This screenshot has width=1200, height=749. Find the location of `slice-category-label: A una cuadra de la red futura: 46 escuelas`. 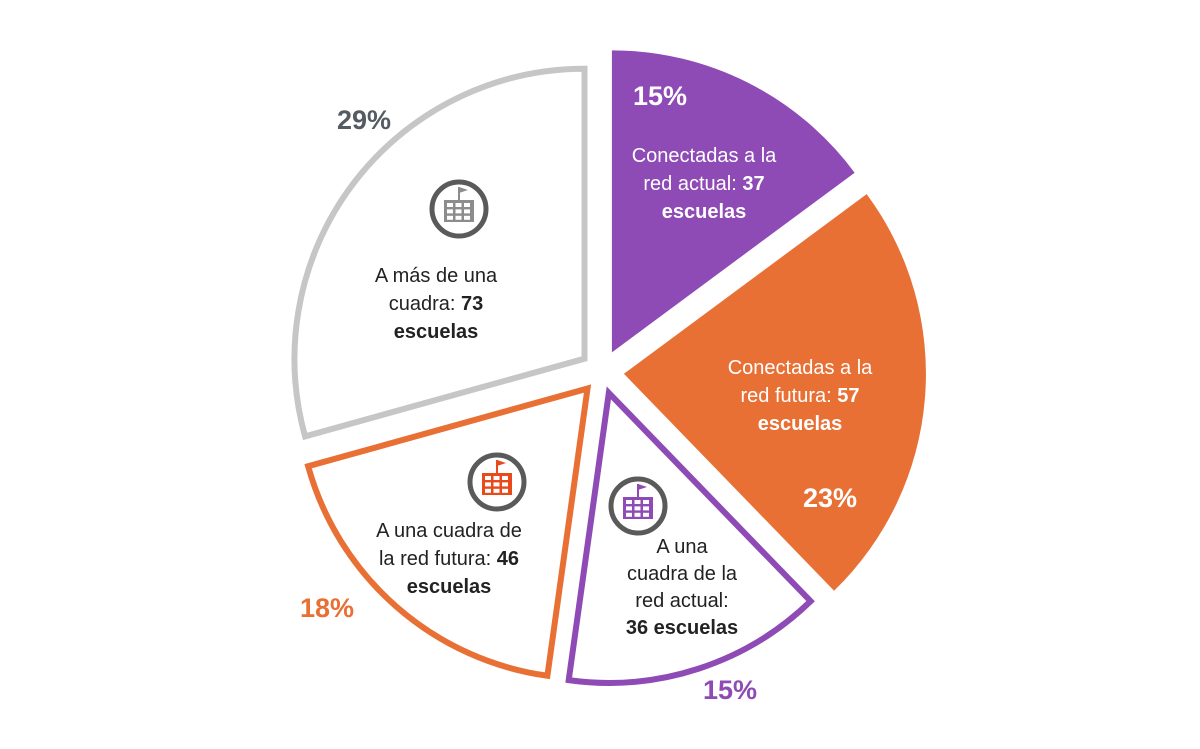

slice-category-label: A una cuadra de la red futura: 46 escuelas is located at coordinates (449, 559).